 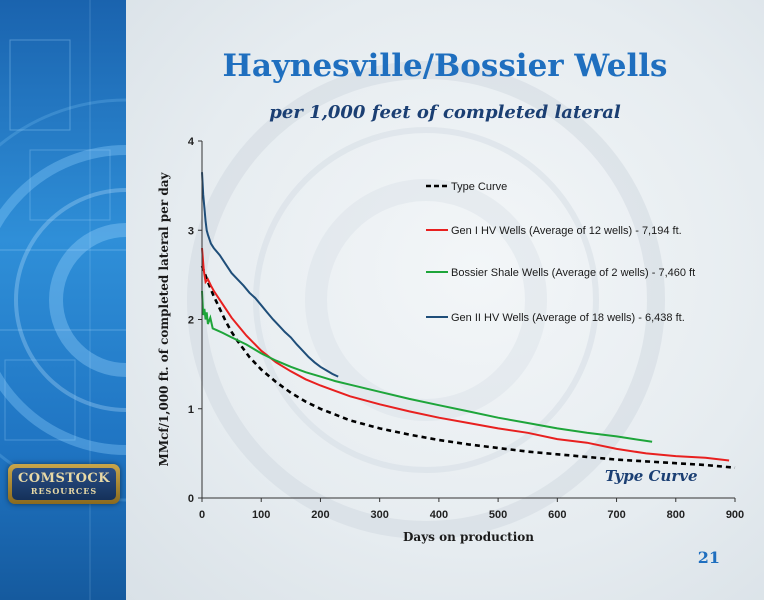 I want to click on x-tick-label: 600, so click(x=557, y=515).